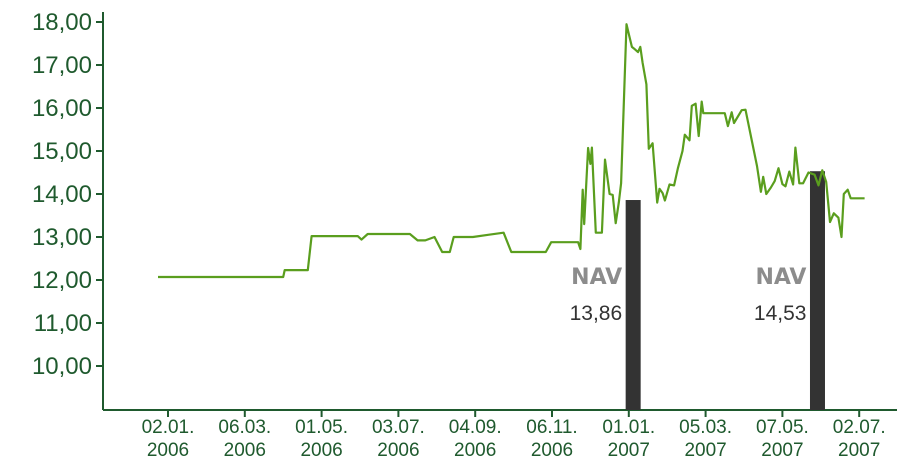  What do you see at coordinates (398, 427) in the screenshot?
I see `x-tick-label-date: 03.07.` at bounding box center [398, 427].